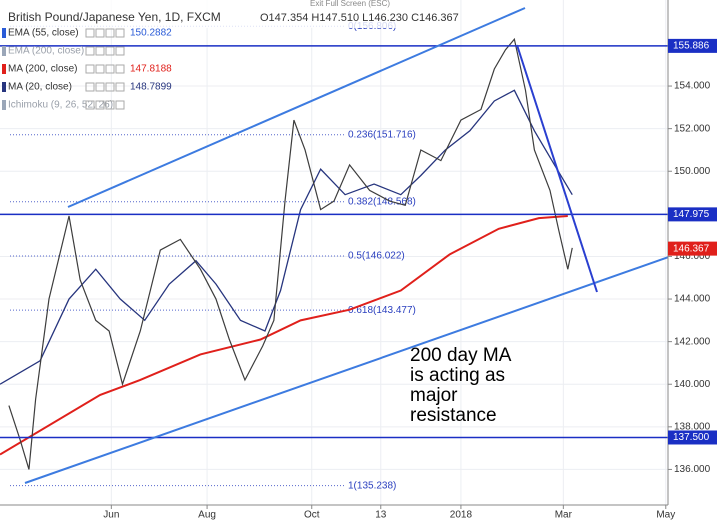 This screenshot has width=717, height=521. What do you see at coordinates (60, 105) in the screenshot?
I see `legend-label: Ichimoku (9, 26, 52, 26)` at bounding box center [60, 105].